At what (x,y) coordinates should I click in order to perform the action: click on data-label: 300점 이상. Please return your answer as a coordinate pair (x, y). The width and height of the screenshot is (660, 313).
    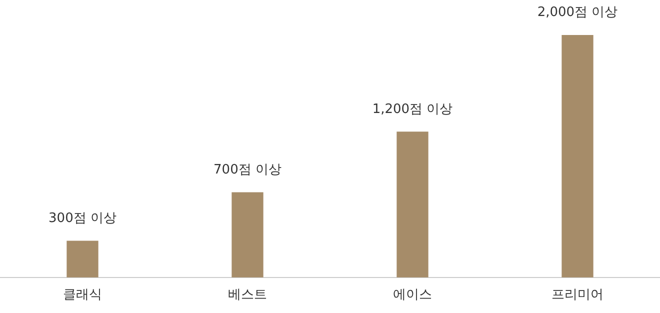
    Looking at the image, I should click on (82, 218).